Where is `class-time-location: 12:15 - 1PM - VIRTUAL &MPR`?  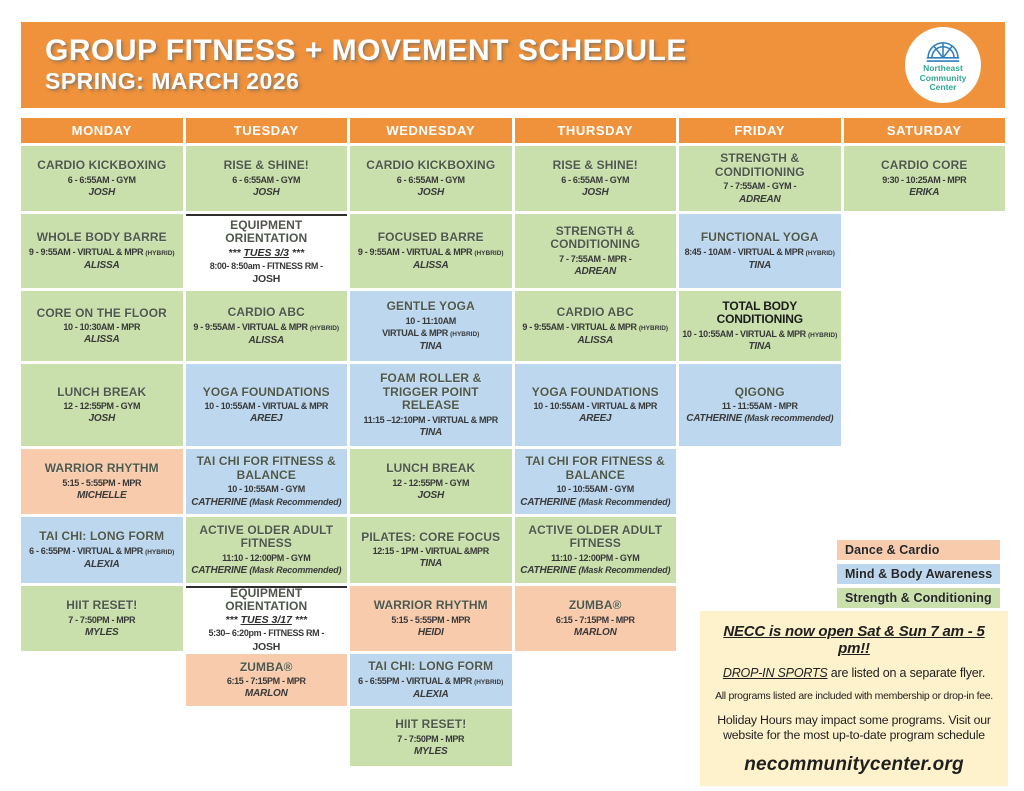
class-time-location: 12:15 - 1PM - VIRTUAL &MPR is located at coordinates (431, 551).